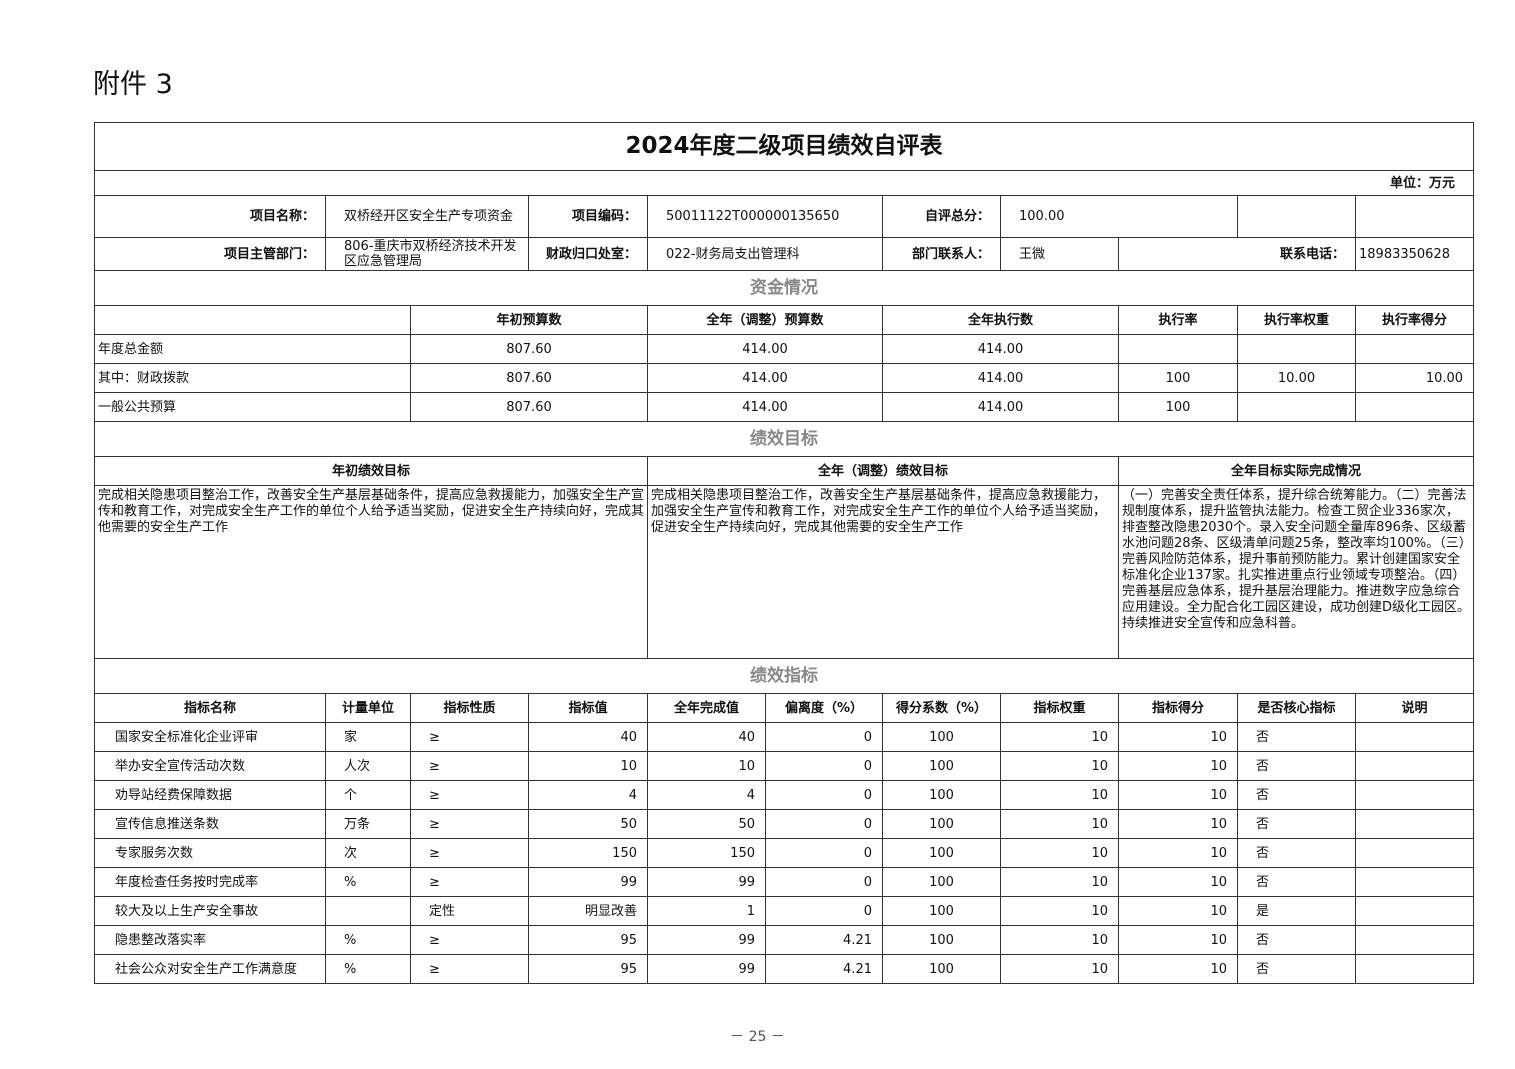  I want to click on funds-row: 一般公共预算 807.60 414.00 414.00 100, so click(784, 407).